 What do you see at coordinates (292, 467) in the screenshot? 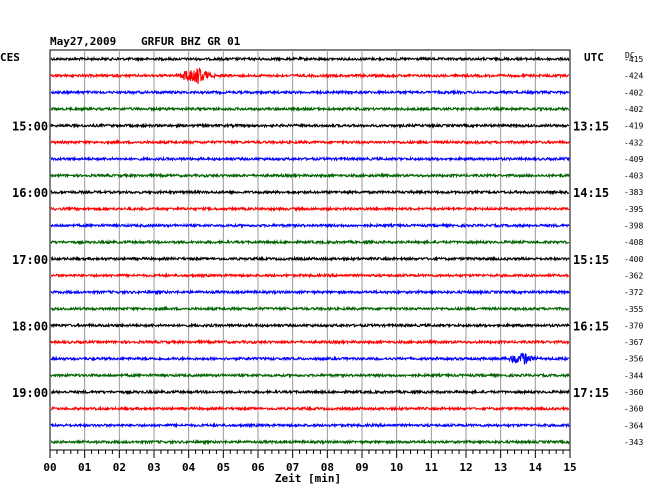
I see `x-tick-label: 07` at bounding box center [292, 467].